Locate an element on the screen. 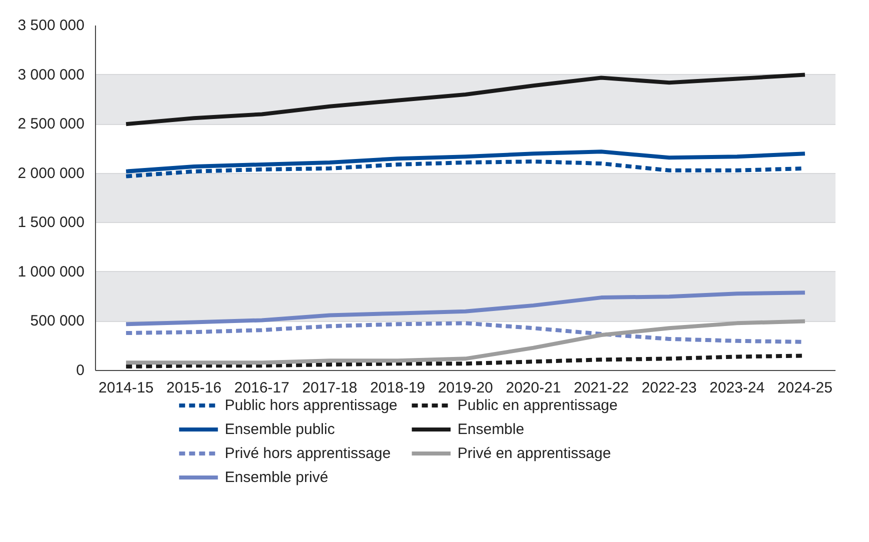  x-tick-label: 2016-17 is located at coordinates (262, 388).